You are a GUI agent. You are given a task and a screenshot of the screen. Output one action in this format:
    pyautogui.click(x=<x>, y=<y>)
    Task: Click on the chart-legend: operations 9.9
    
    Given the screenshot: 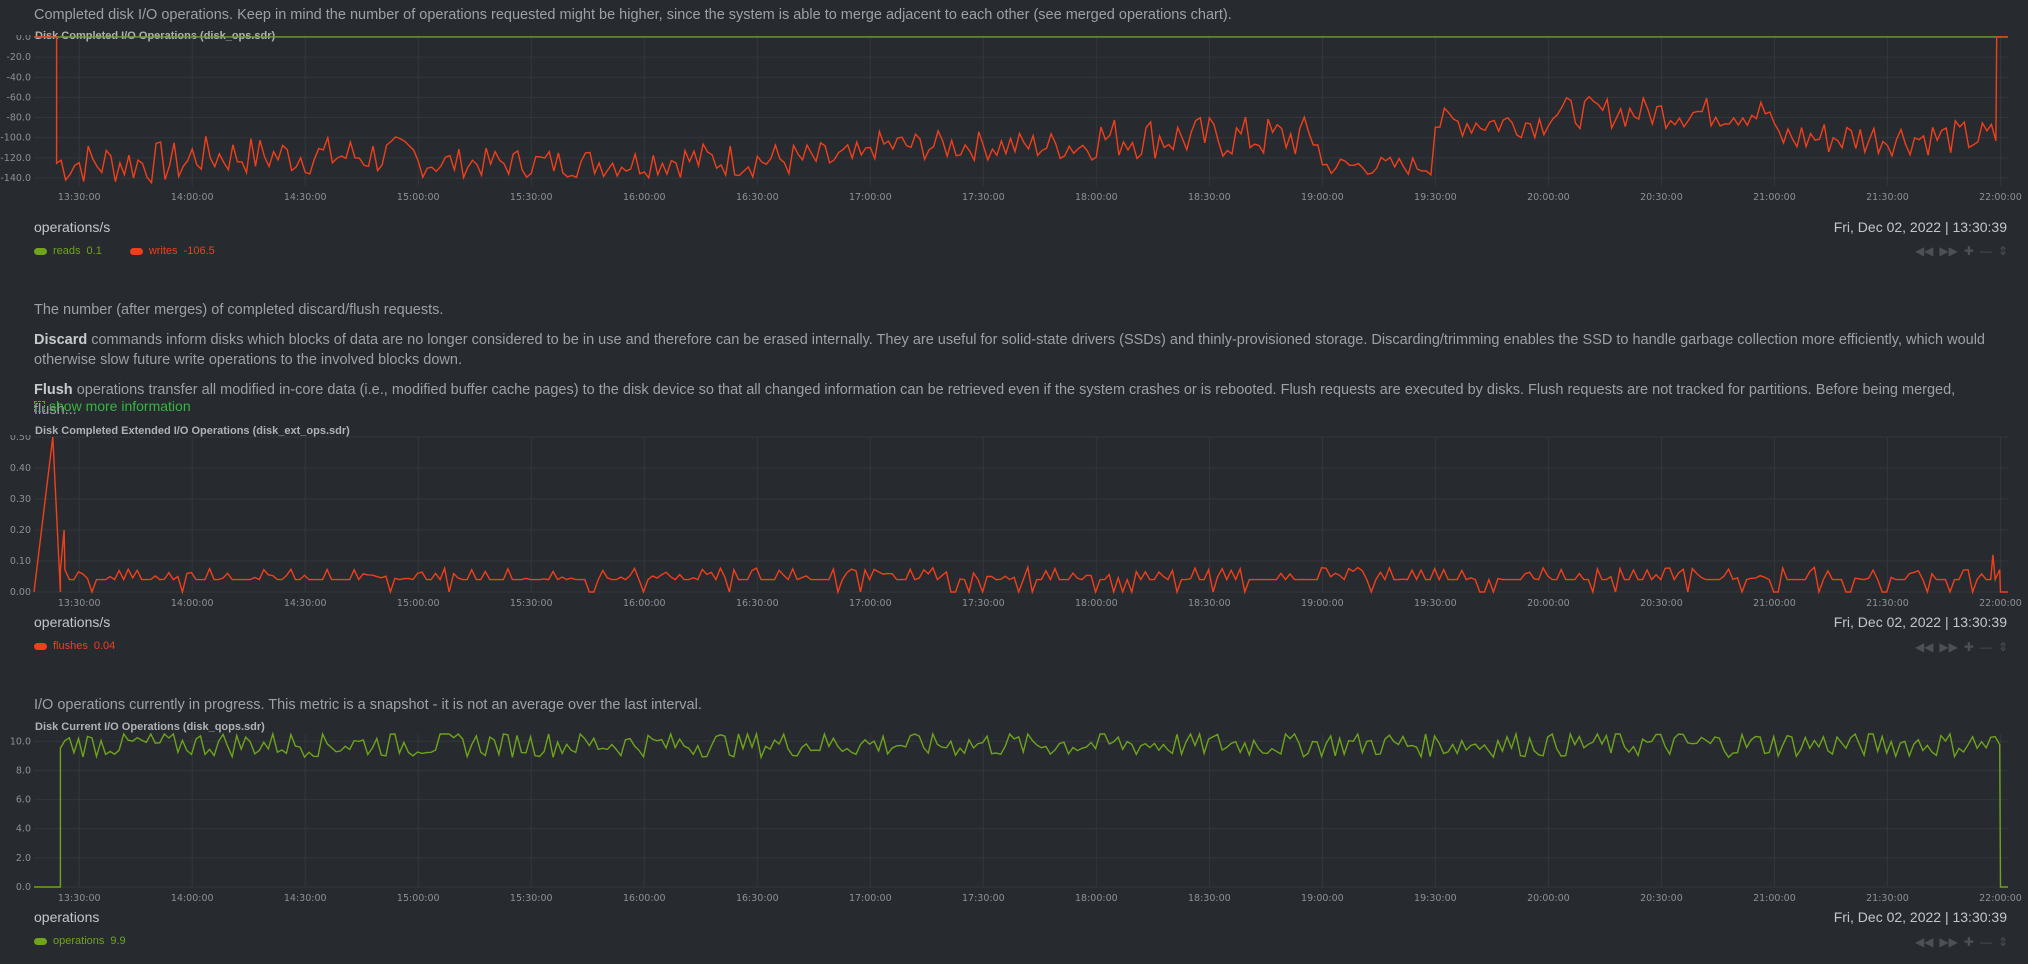 What is the action you would take?
    pyautogui.click(x=80, y=941)
    